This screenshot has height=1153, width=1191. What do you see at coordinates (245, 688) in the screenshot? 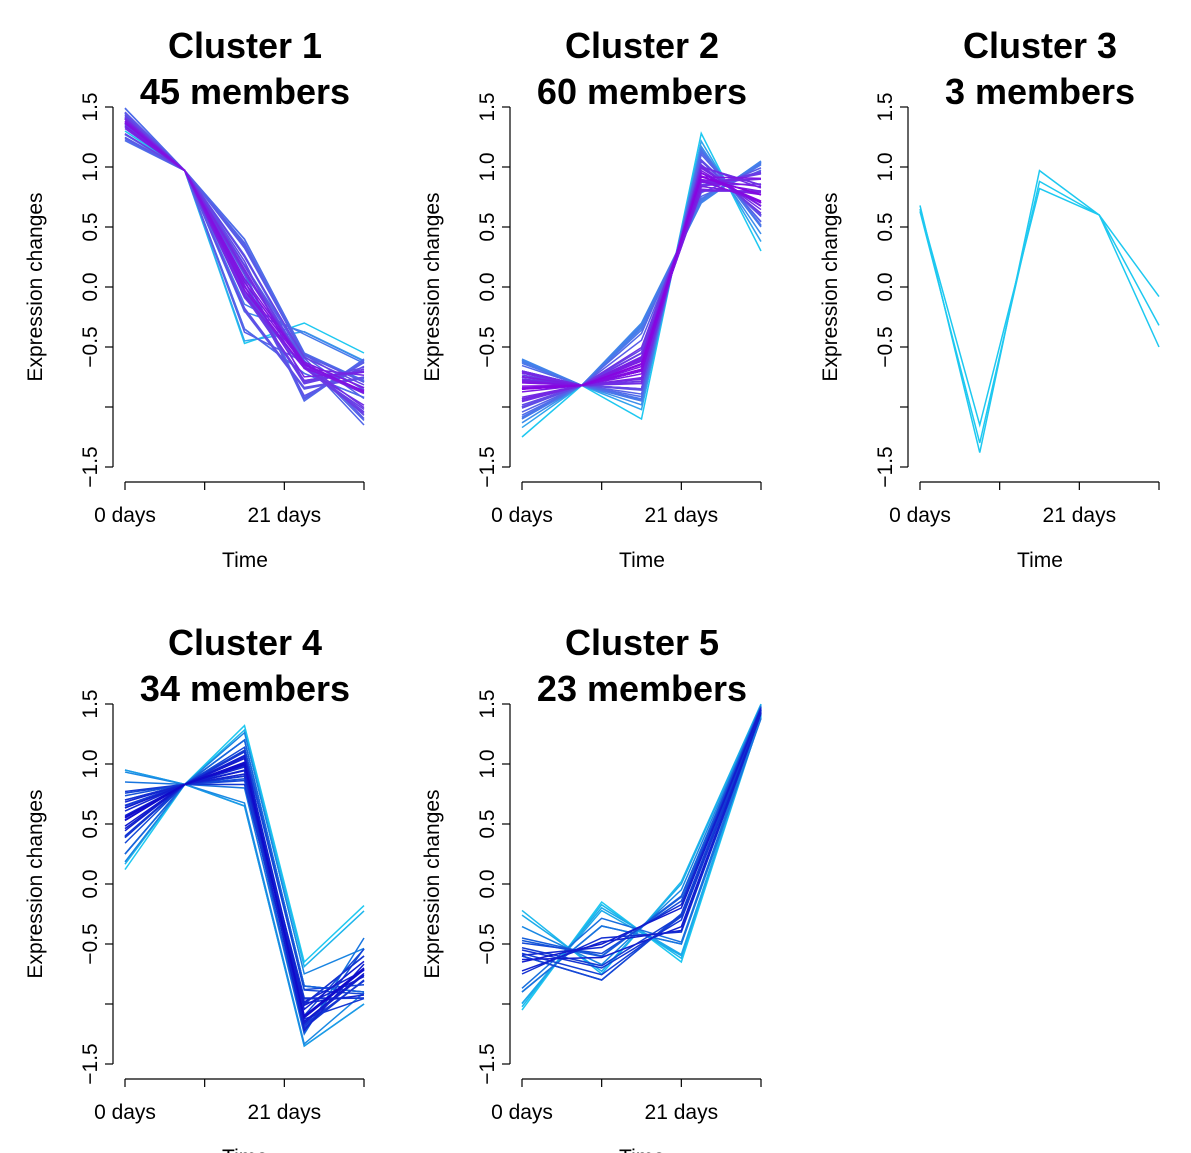
I see `chart-subtitle: 34 members` at bounding box center [245, 688].